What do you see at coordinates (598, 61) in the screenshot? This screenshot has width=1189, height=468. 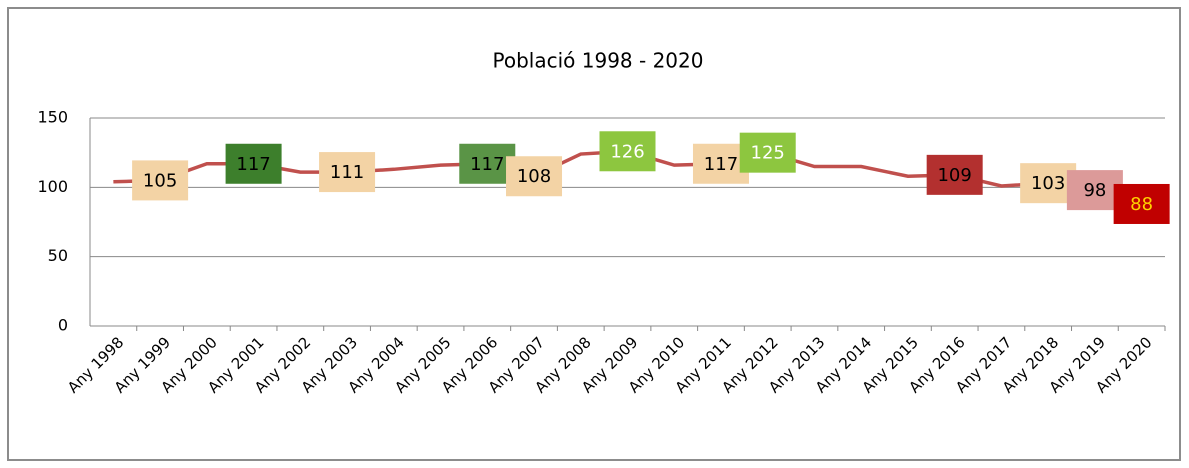 I see `chart-title: Població 1998 - 2020` at bounding box center [598, 61].